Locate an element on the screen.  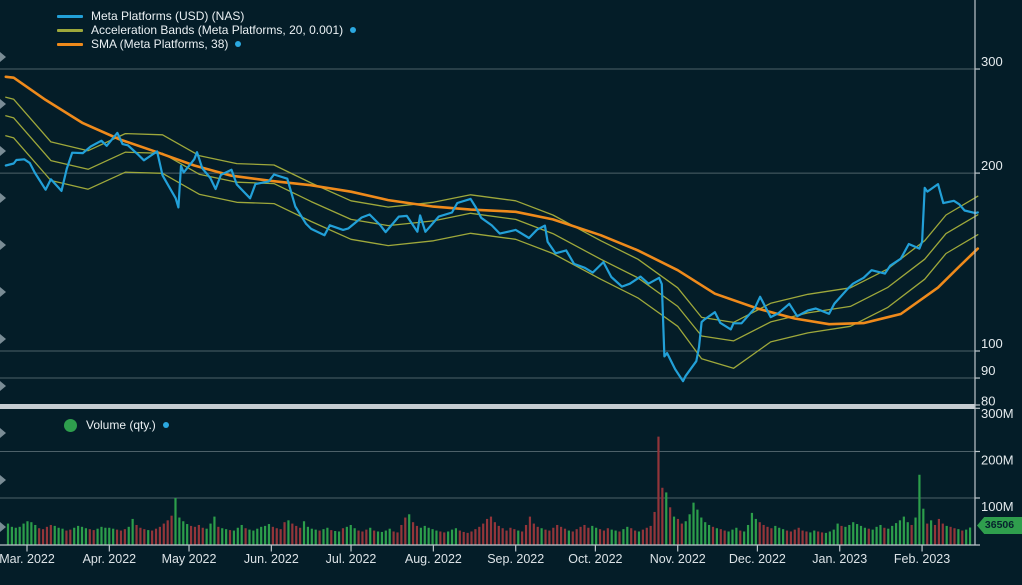
month-label: Jul. 2022 is located at coordinates (351, 559).